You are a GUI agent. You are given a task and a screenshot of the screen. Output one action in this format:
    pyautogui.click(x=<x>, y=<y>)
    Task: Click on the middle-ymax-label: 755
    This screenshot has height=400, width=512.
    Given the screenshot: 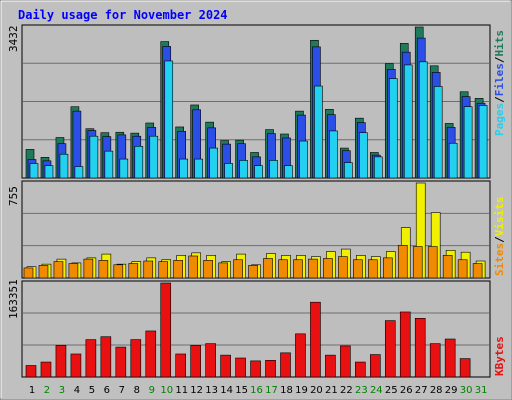 What is the action you would take?
    pyautogui.click(x=13, y=196)
    